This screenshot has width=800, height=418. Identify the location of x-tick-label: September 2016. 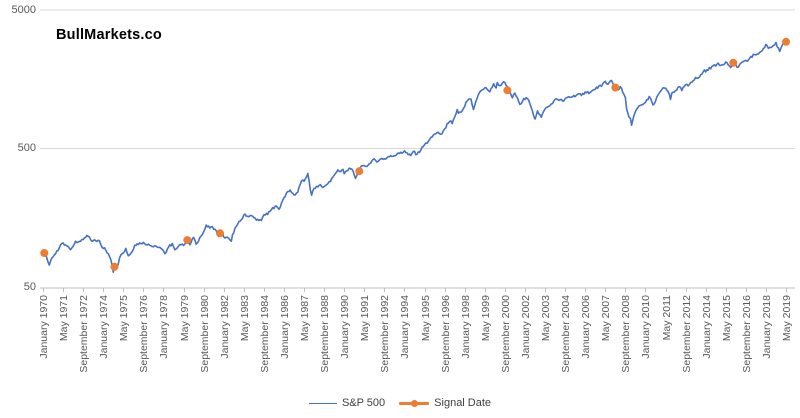
(747, 334).